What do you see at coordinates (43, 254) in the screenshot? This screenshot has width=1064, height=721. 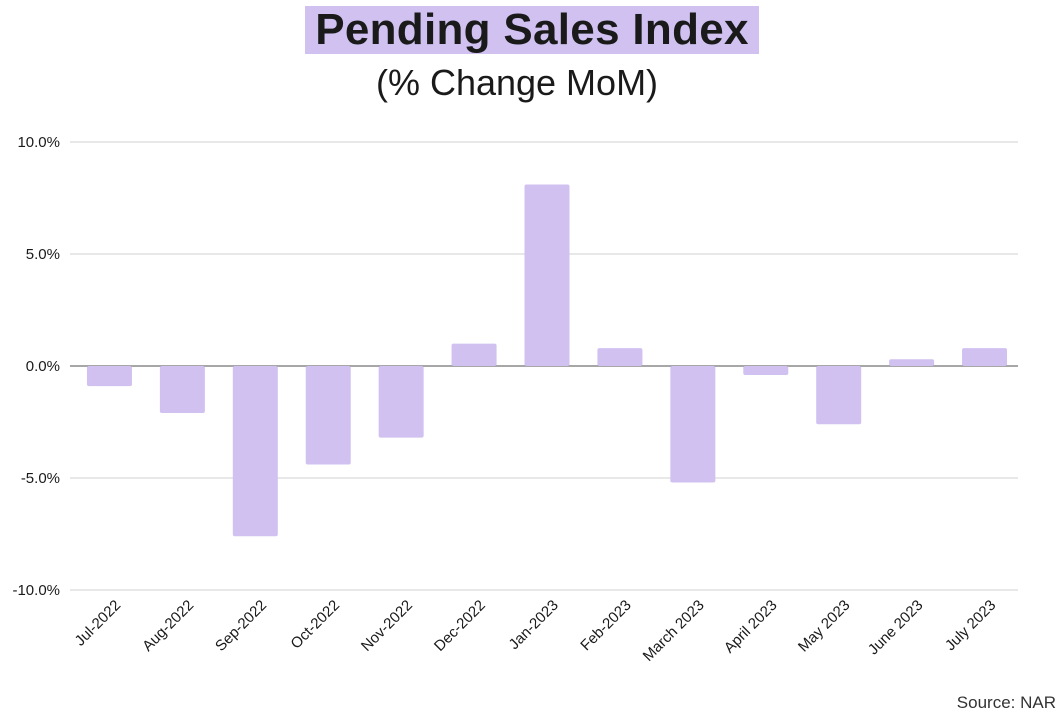 I see `y-tick-label: 5.0%` at bounding box center [43, 254].